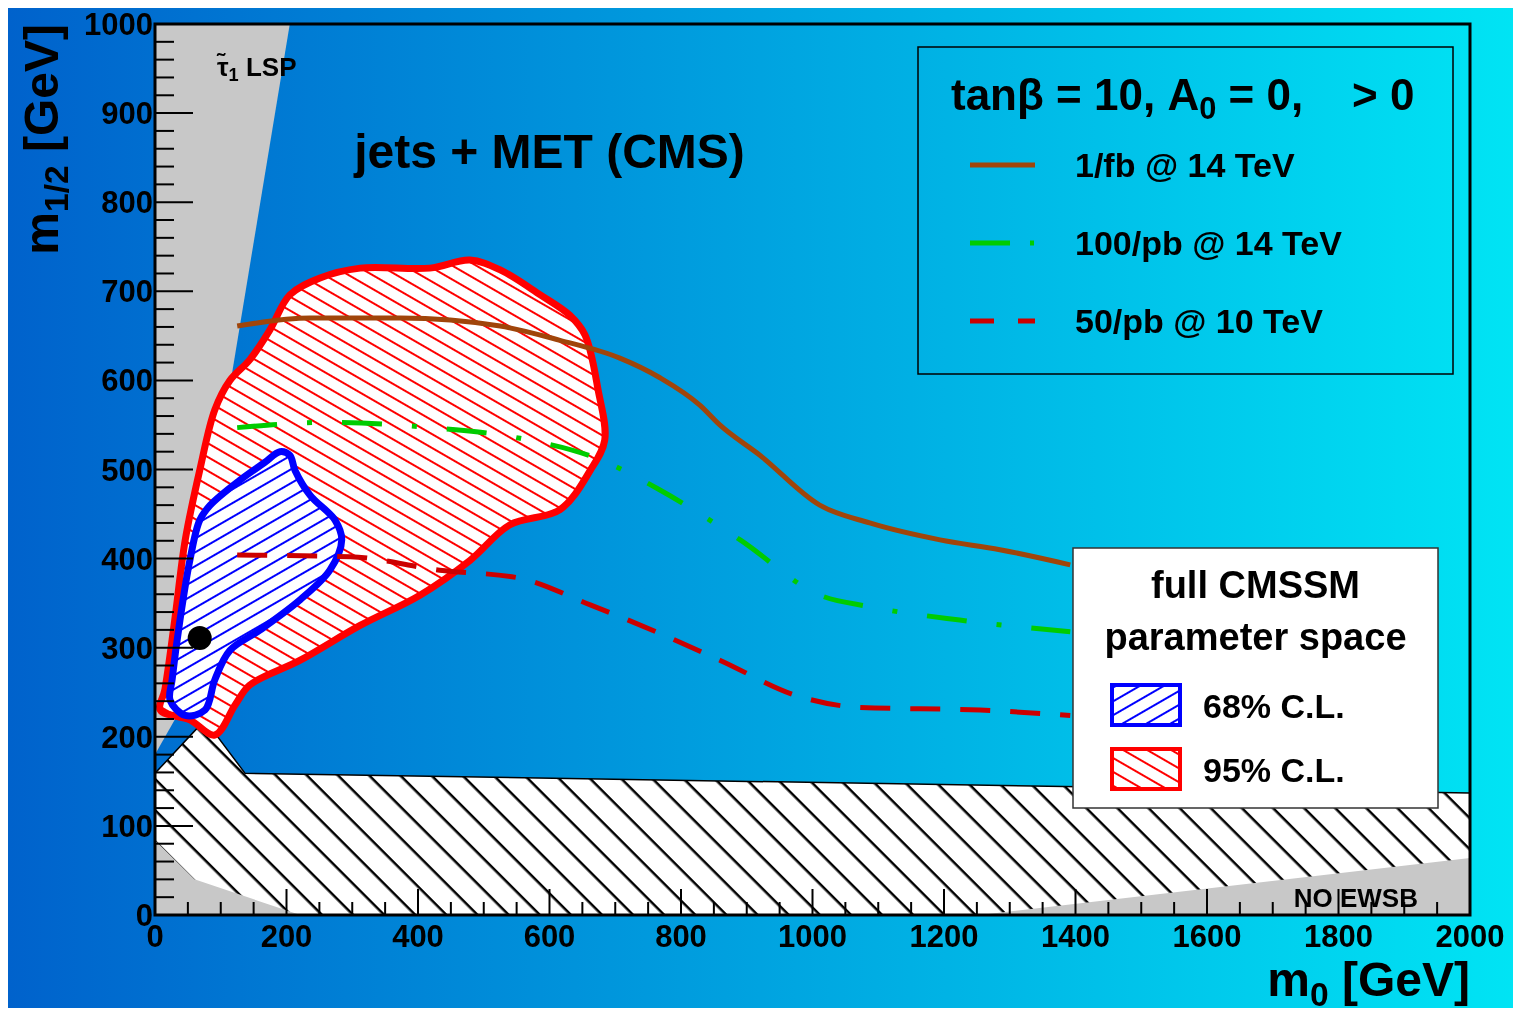 This screenshot has width=1521, height=1013. Describe the element at coordinates (1199, 321) in the screenshot. I see `legend-label: 50/pb @ 10 TeV` at that location.